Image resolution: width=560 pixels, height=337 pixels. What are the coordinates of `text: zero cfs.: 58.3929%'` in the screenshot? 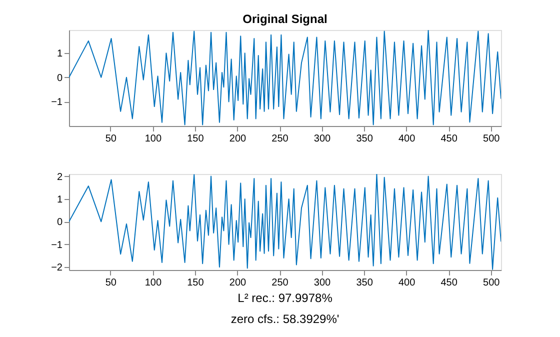 It's located at (285, 319).